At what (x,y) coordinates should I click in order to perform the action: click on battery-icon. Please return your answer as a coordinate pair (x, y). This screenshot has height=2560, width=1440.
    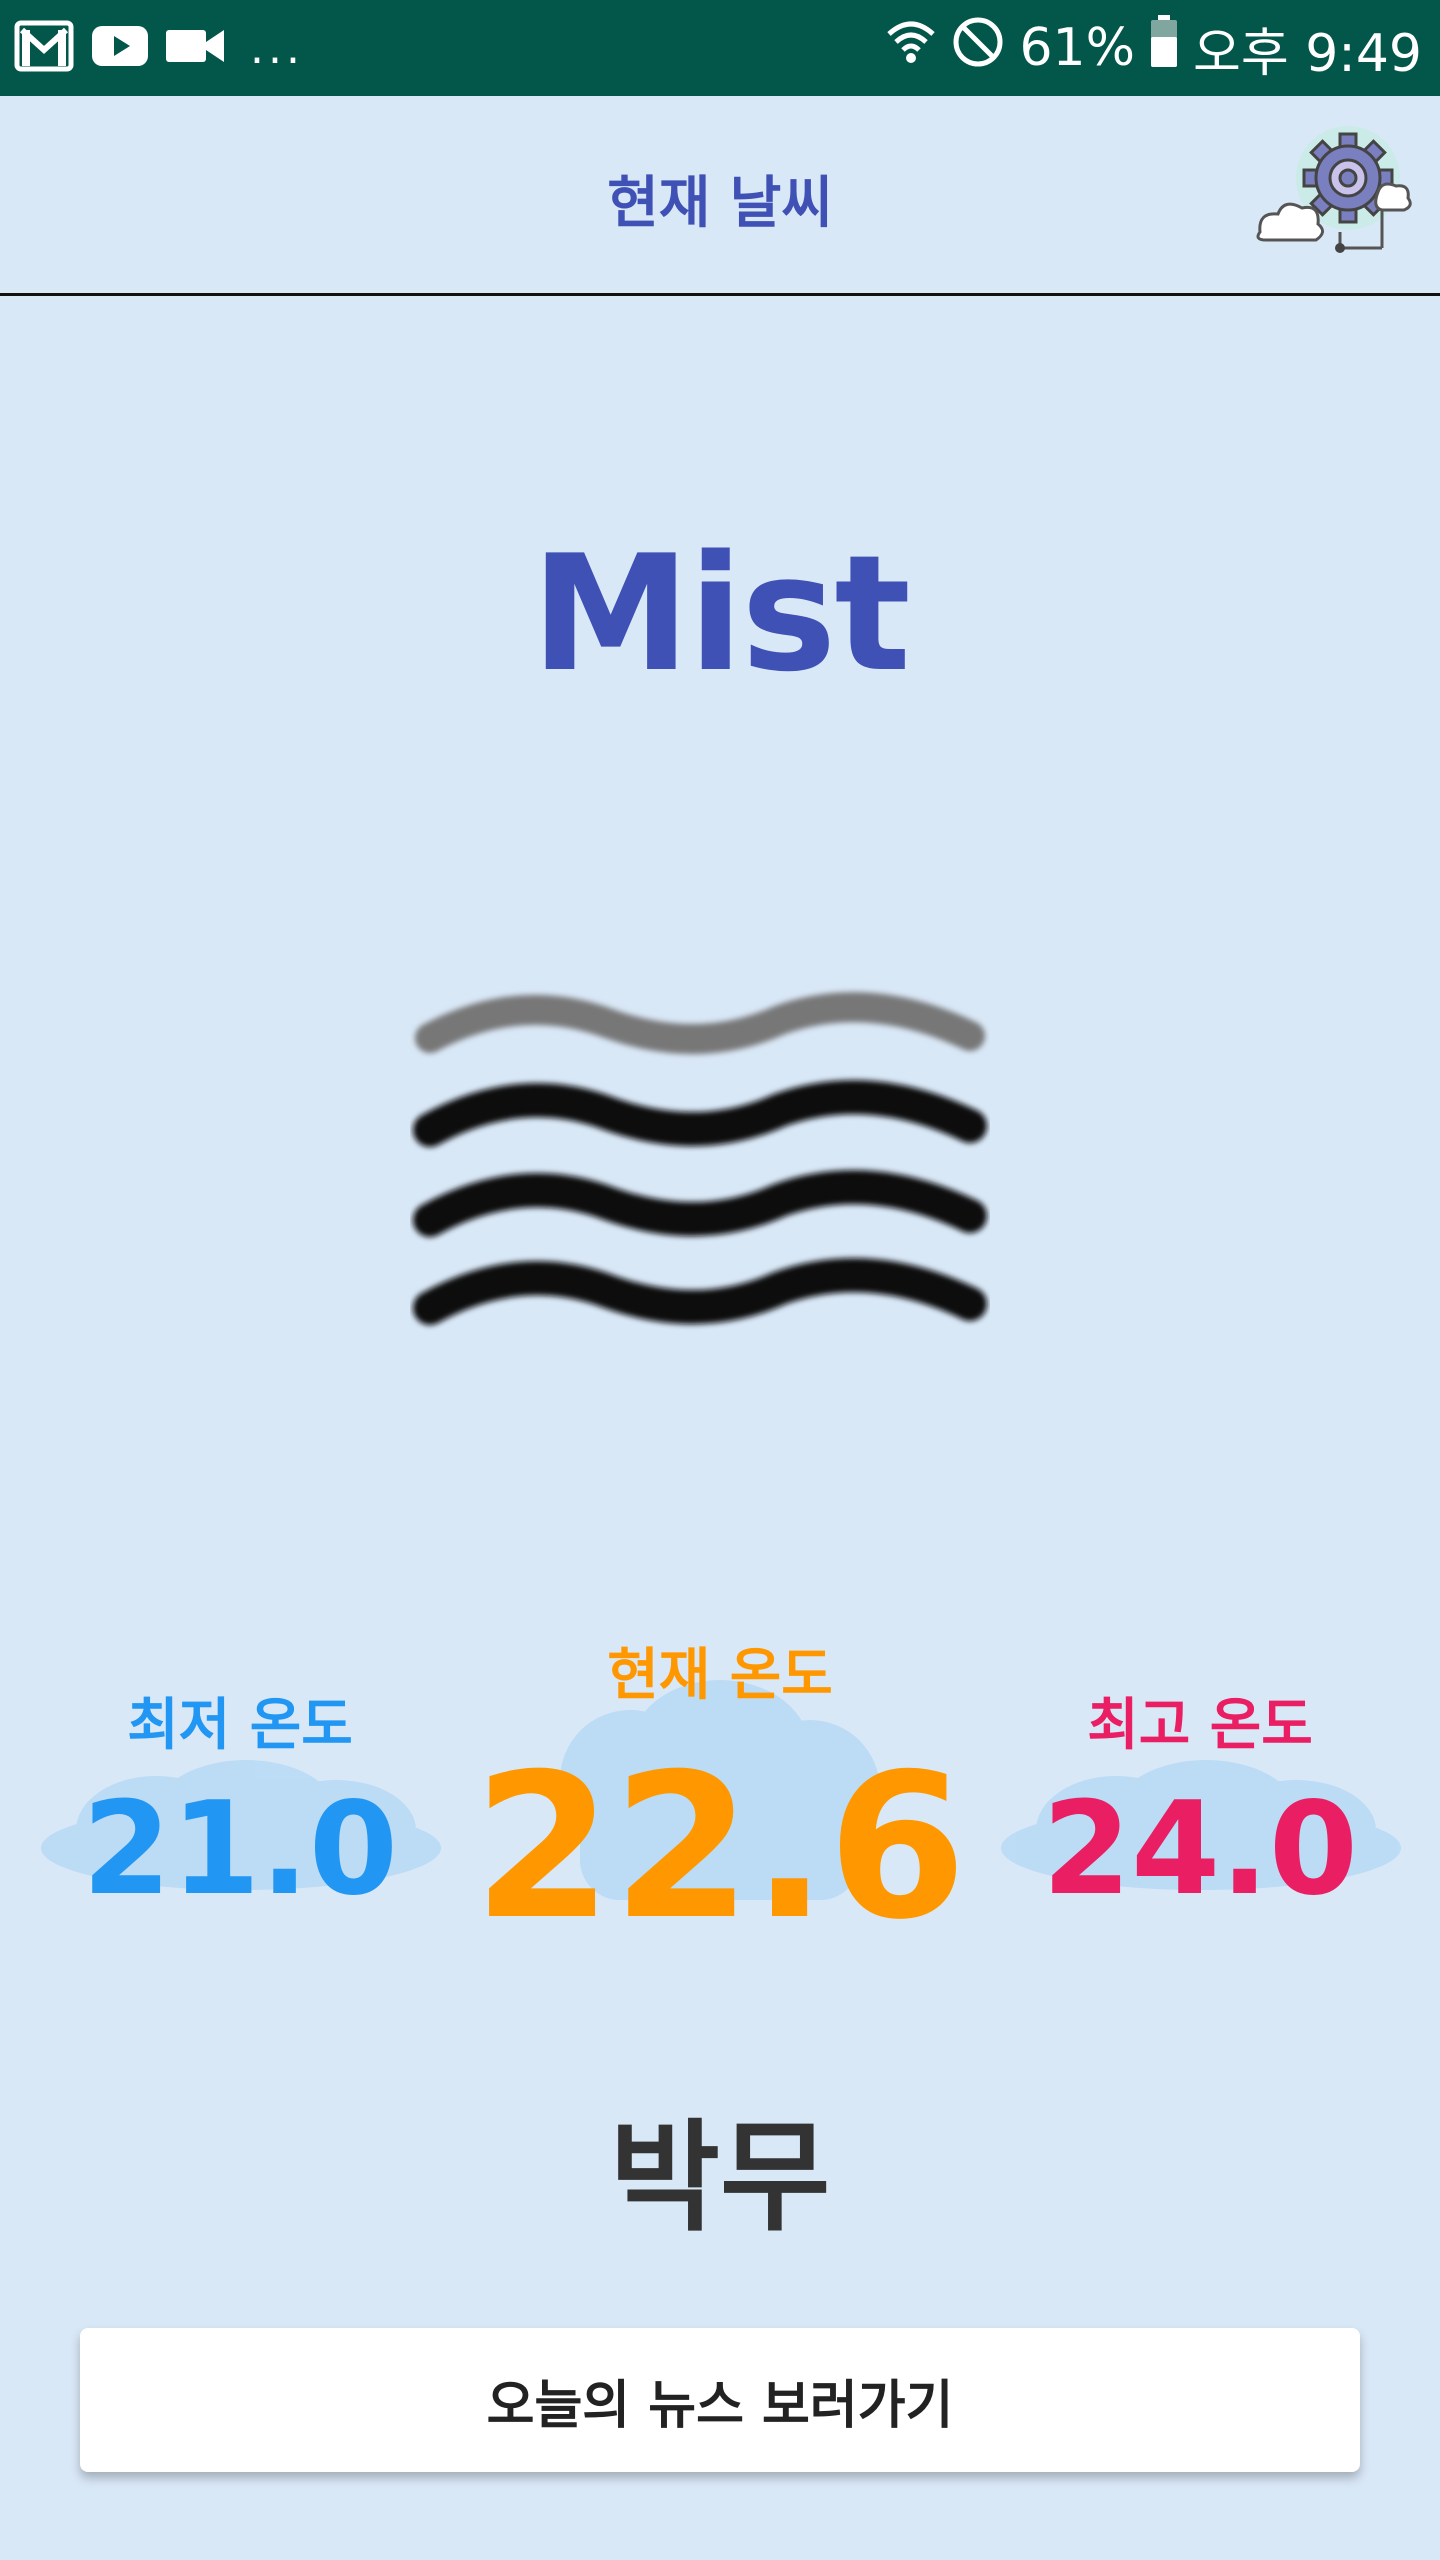
    Looking at the image, I should click on (1164, 48).